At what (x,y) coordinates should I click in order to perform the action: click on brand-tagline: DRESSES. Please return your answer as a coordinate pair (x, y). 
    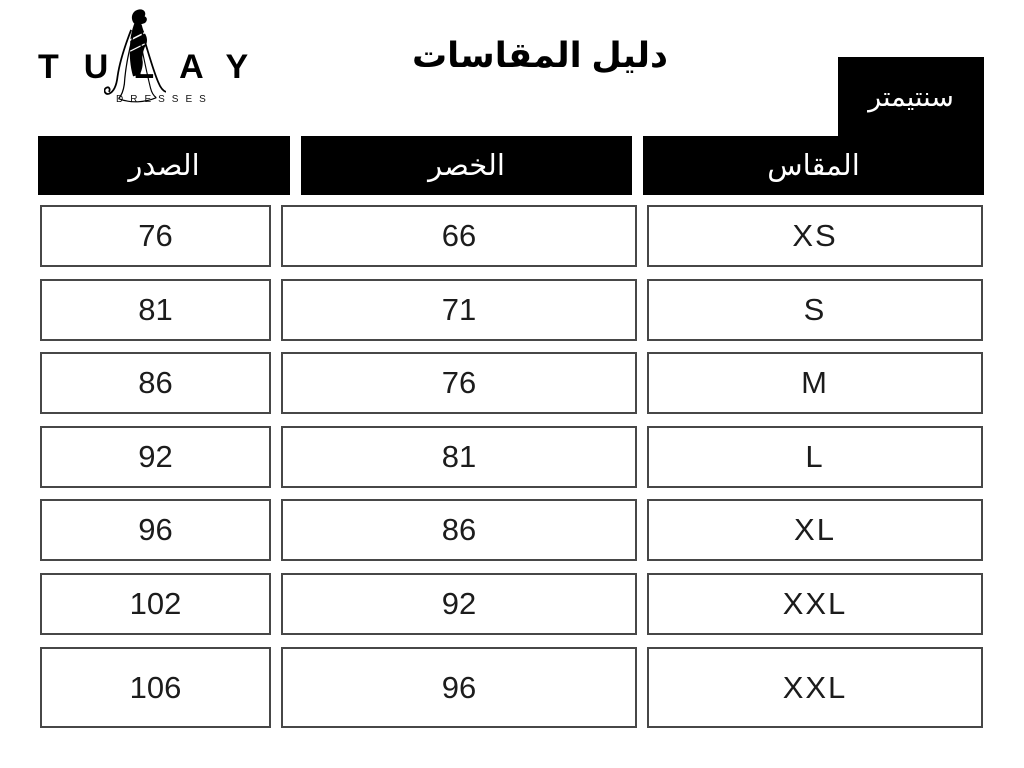
    Looking at the image, I should click on (164, 99).